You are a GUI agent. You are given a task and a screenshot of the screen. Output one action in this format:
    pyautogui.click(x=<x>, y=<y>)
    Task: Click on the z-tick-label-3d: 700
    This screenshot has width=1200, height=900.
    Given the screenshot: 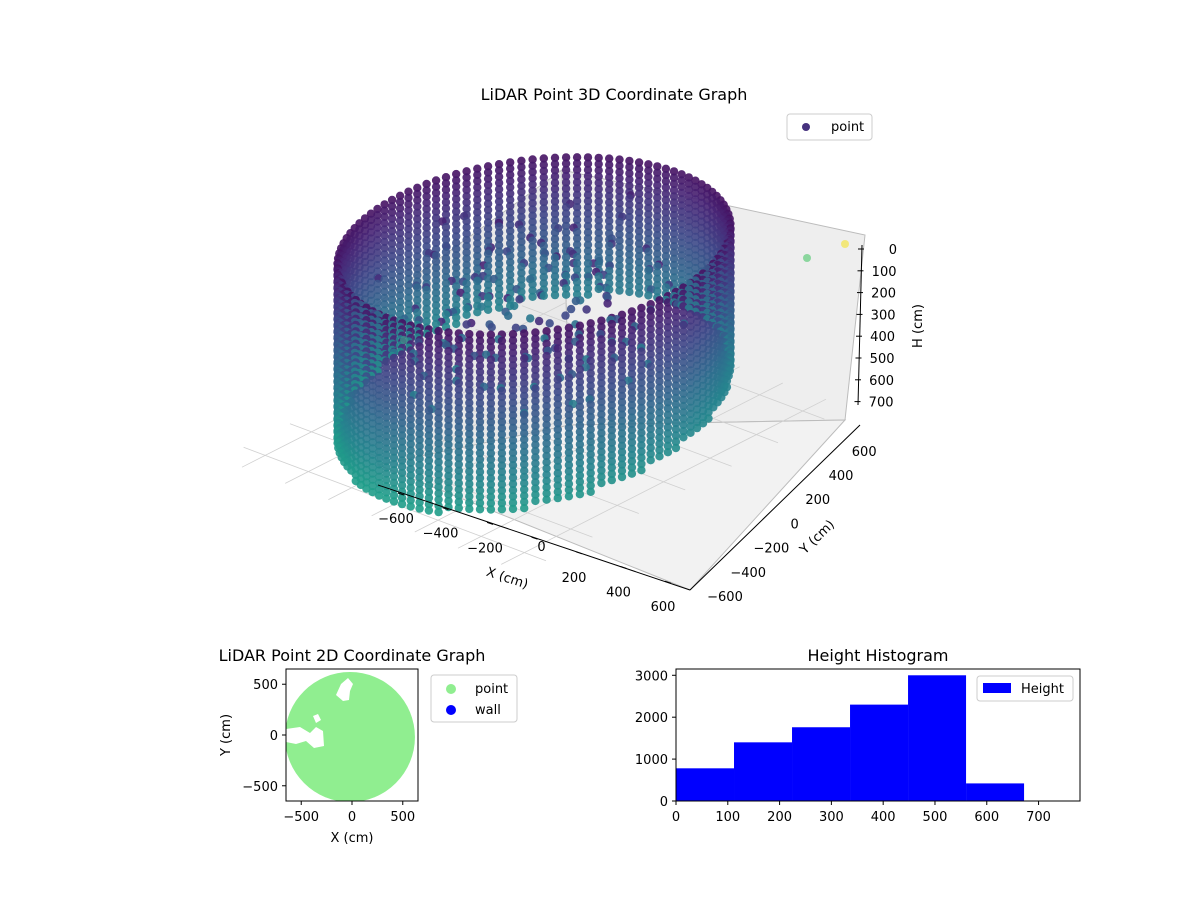 What is the action you would take?
    pyautogui.click(x=881, y=403)
    